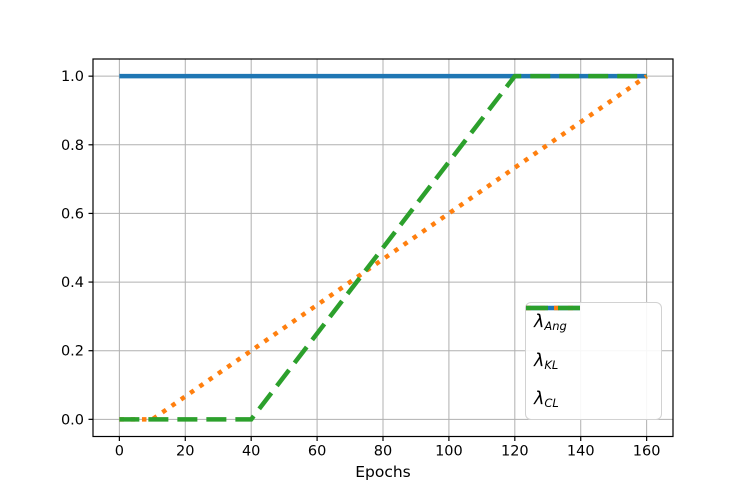 The height and width of the screenshot is (498, 747). I want to click on legend: λAng λKL λCL, so click(593, 361).